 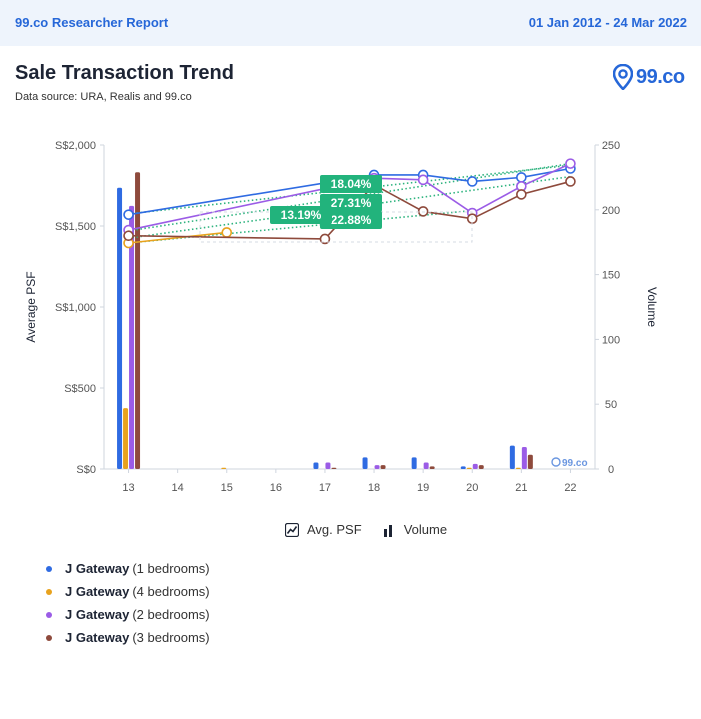 What do you see at coordinates (387, 530) in the screenshot?
I see `bar-chart-icon` at bounding box center [387, 530].